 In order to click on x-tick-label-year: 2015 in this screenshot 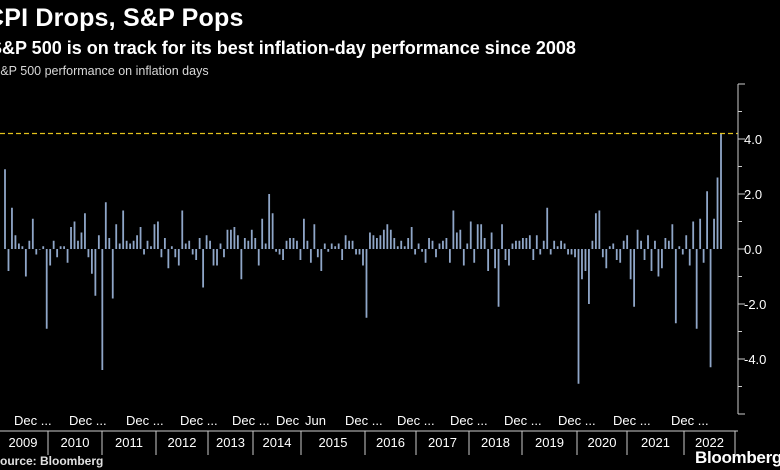, I will do `click(333, 442)`.